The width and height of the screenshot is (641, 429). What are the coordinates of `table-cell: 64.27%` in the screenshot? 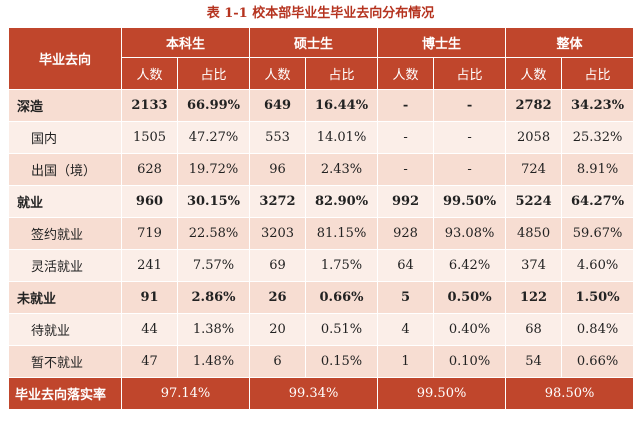 It's located at (598, 201).